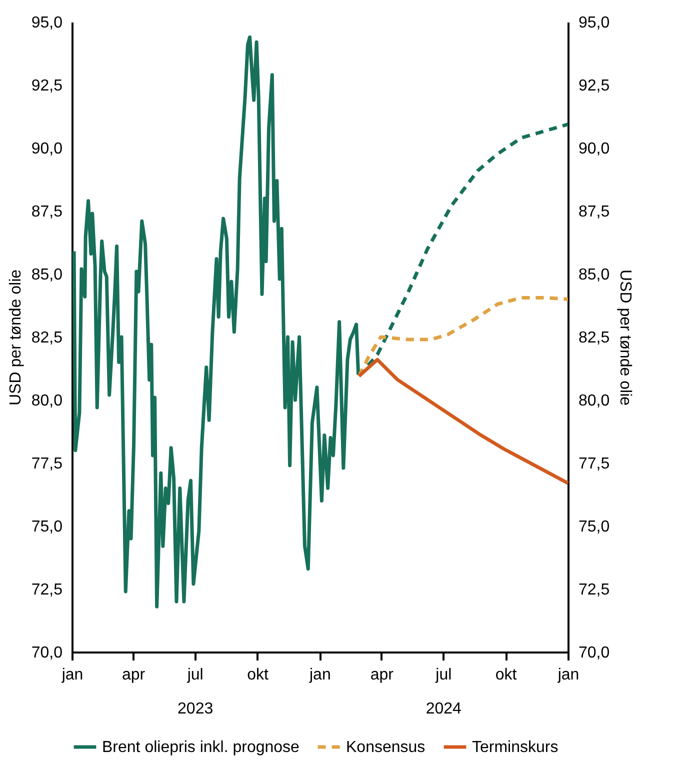 Image resolution: width=694 pixels, height=771 pixels. What do you see at coordinates (594, 590) in the screenshot?
I see `y2-tick-label: 72,5` at bounding box center [594, 590].